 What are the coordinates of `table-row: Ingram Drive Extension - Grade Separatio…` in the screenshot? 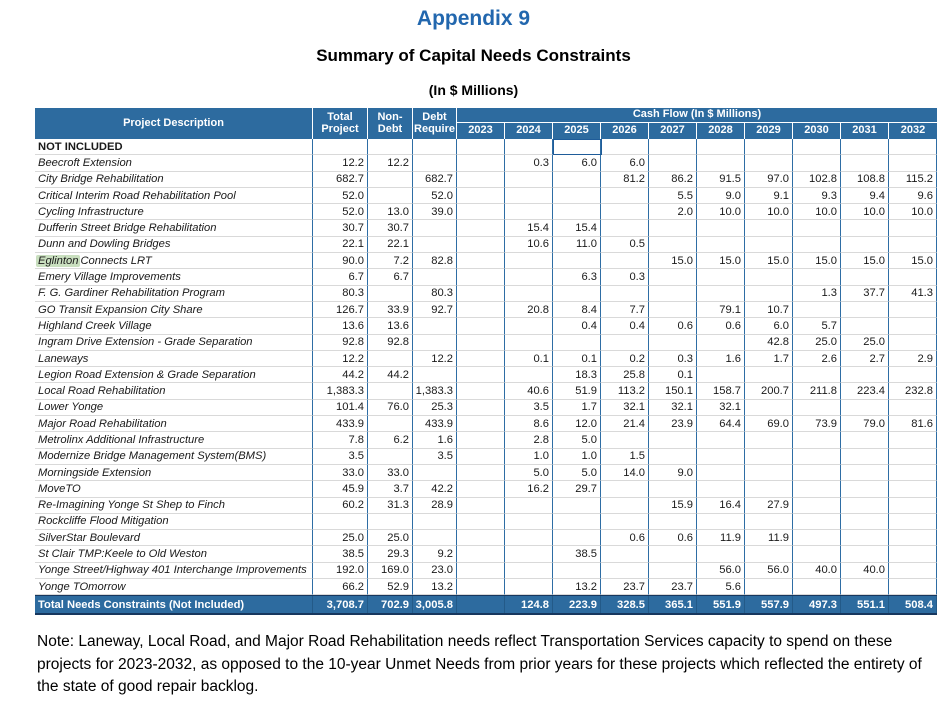 It's located at (486, 342).